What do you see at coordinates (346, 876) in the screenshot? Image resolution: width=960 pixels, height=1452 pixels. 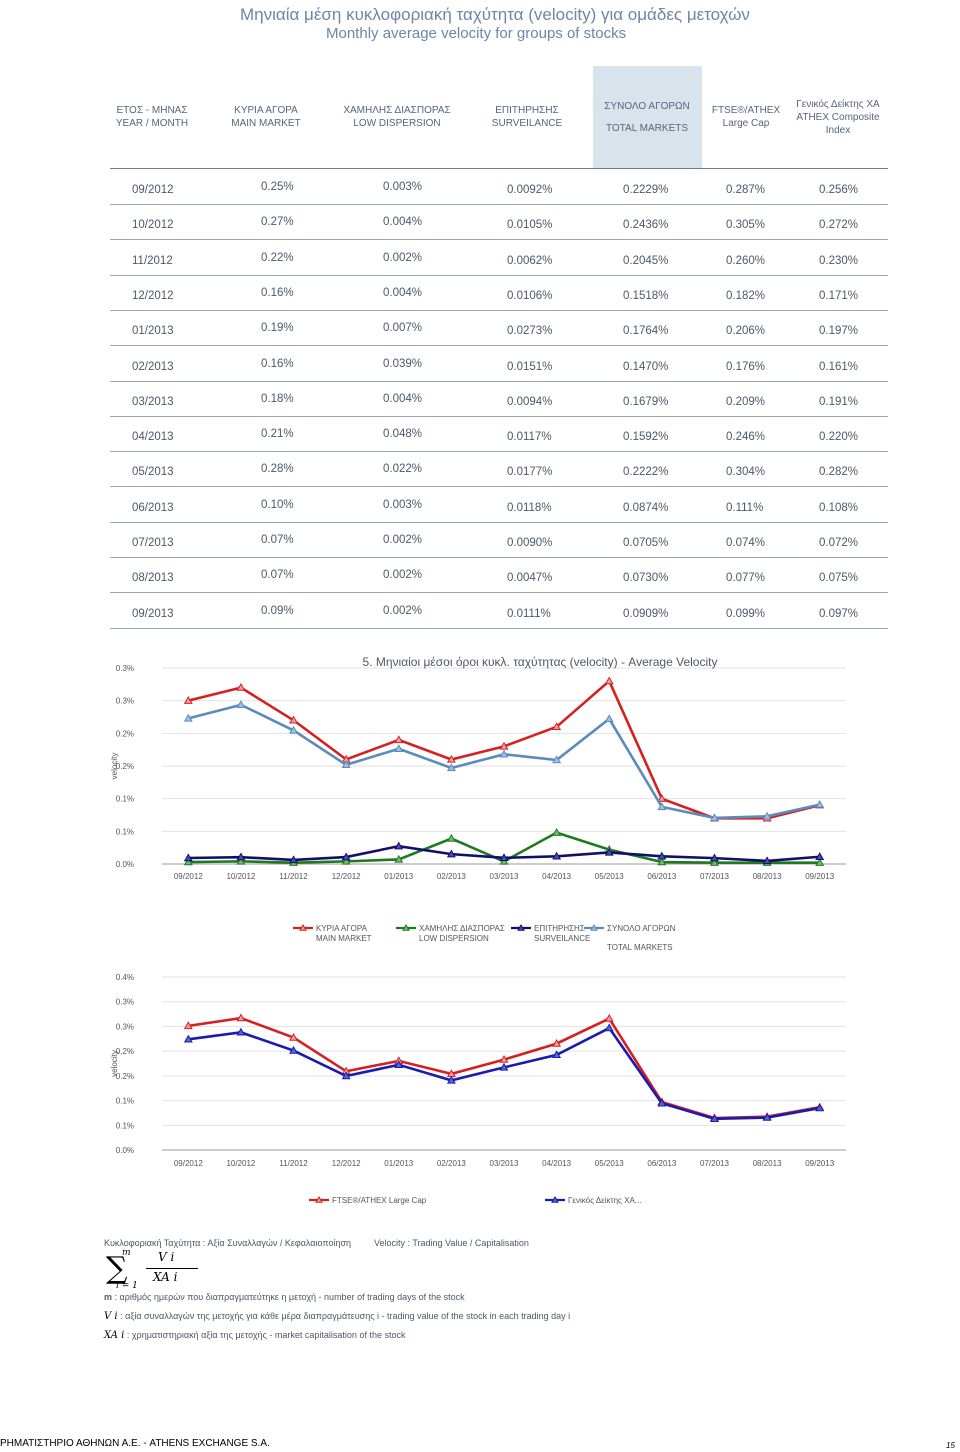 I see `x-tick-label: 12/2012` at bounding box center [346, 876].